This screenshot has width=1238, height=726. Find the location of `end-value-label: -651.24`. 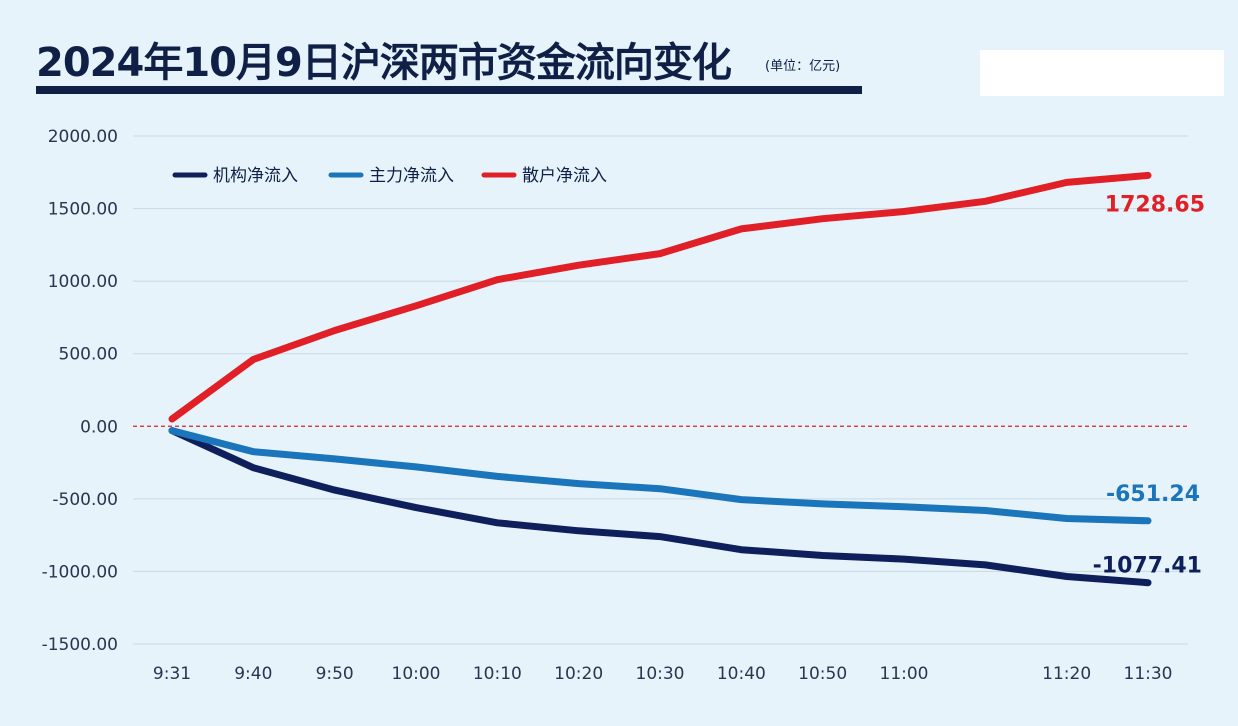

end-value-label: -651.24 is located at coordinates (1153, 494).